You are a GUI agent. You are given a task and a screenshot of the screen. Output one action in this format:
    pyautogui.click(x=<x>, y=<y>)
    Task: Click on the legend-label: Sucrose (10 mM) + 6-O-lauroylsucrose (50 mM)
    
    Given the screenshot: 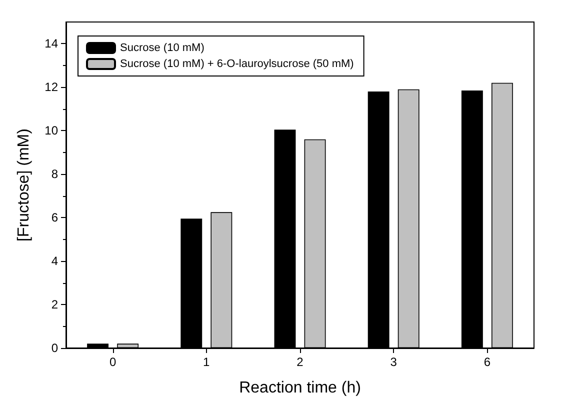 What is the action you would take?
    pyautogui.click(x=237, y=64)
    